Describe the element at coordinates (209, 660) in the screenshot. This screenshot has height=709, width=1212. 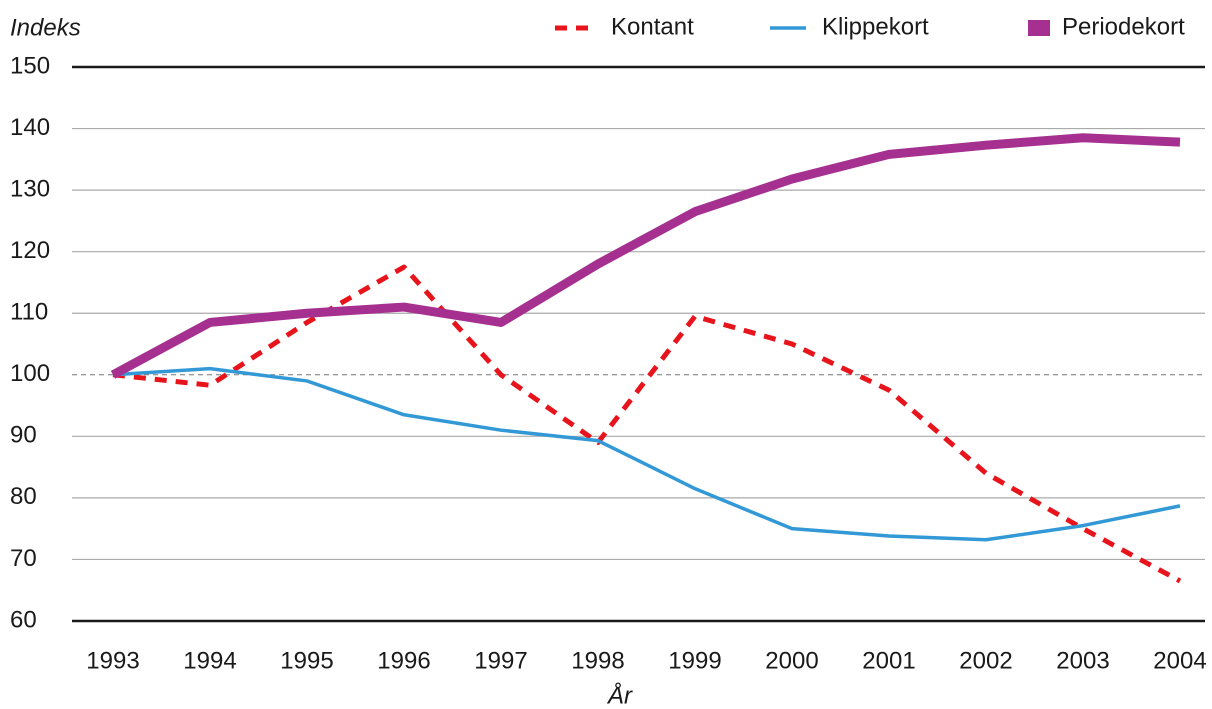
I see `x-tick-label: 1994` at that location.